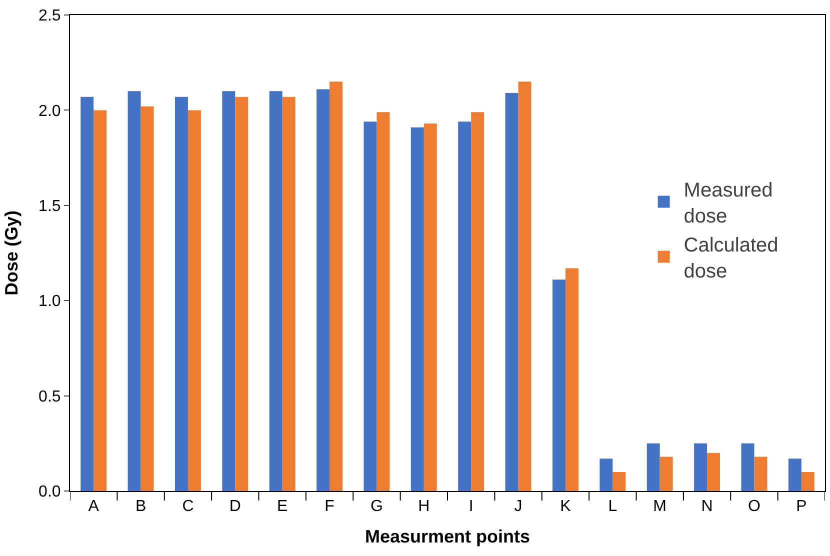 This screenshot has height=556, width=830. What do you see at coordinates (471, 507) in the screenshot?
I see `x-tick-label: I` at bounding box center [471, 507].